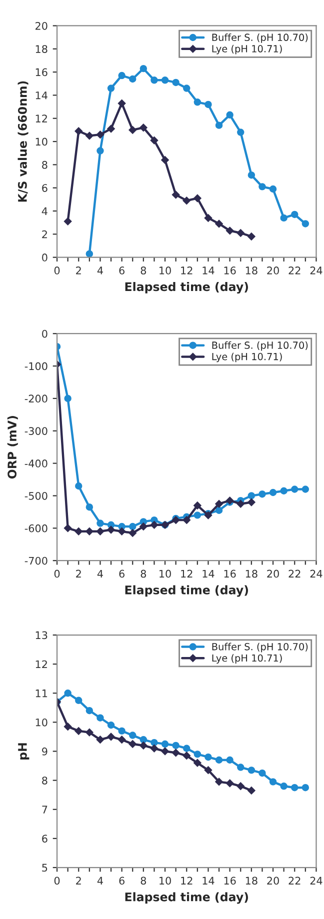  I want to click on y-tick-label: 7, so click(45, 810).